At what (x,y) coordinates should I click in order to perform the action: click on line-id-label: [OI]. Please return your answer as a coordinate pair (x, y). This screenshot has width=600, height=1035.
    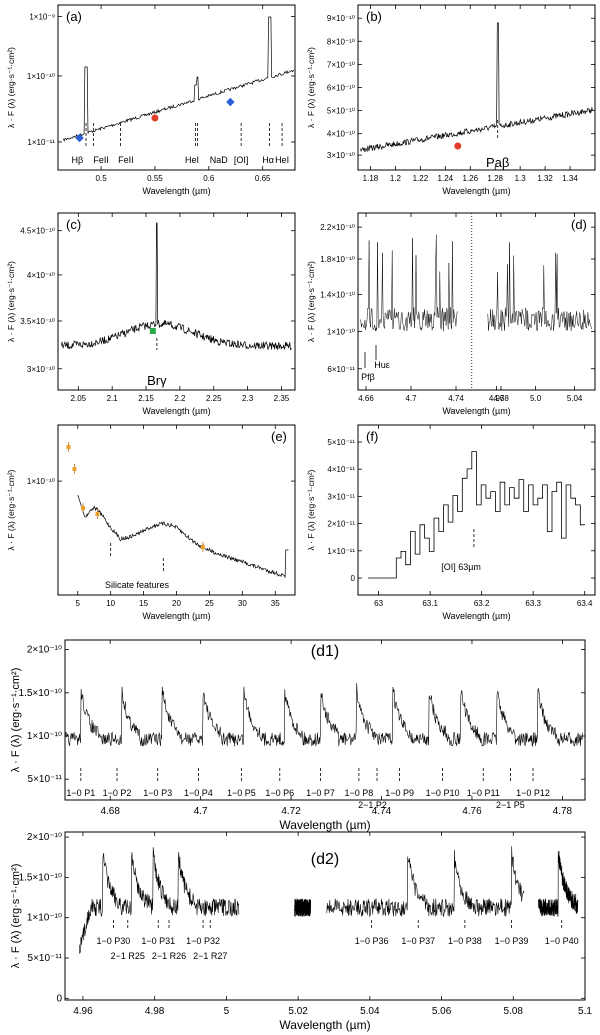
    Looking at the image, I should click on (241, 160).